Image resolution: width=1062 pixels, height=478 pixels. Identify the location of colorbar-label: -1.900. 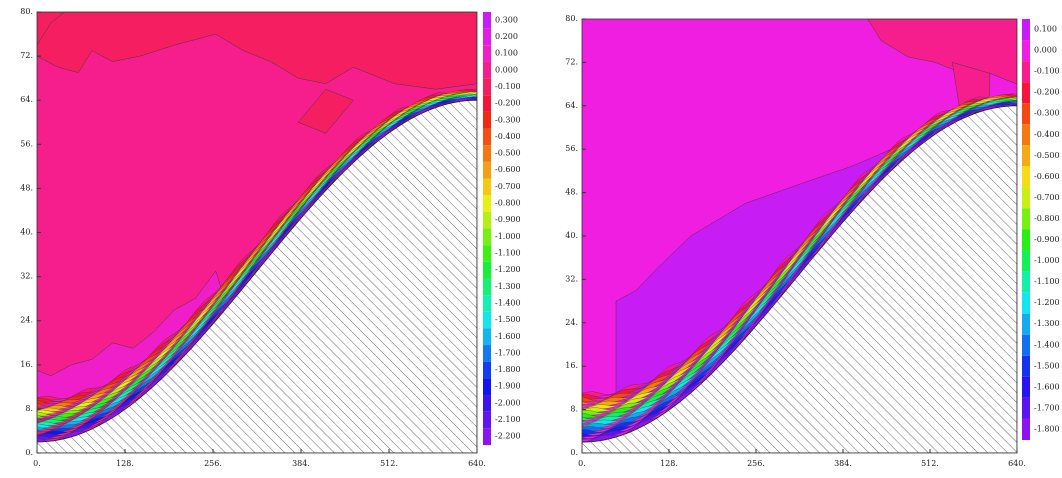
(508, 386).